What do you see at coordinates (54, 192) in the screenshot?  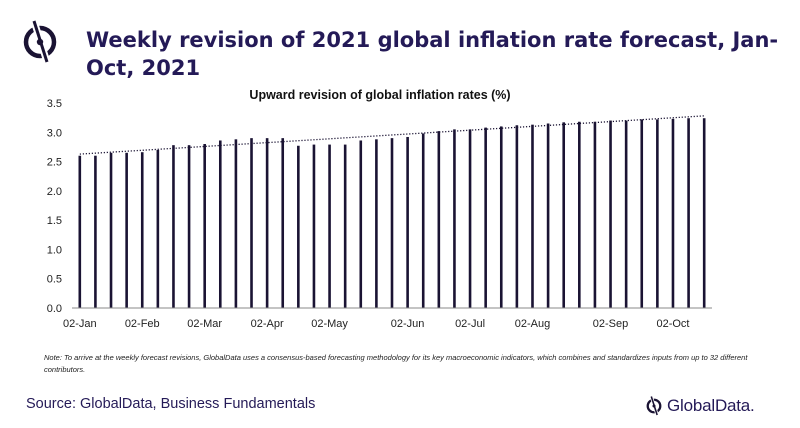 I see `y-tick-label: 2.0` at bounding box center [54, 192].